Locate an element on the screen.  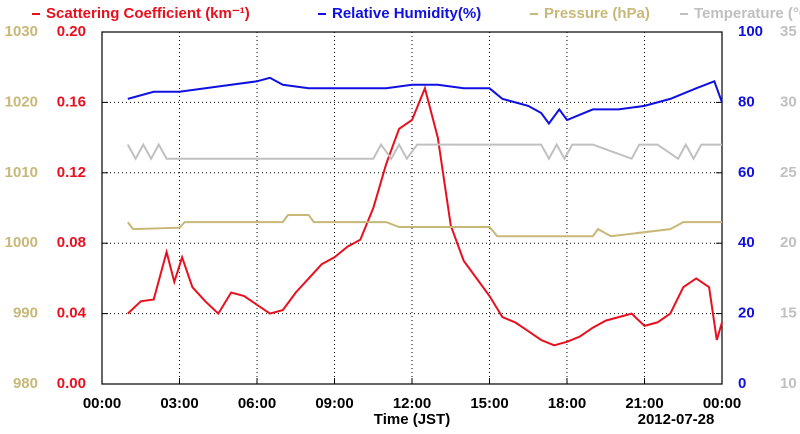
x-tick-label: 21:00 is located at coordinates (644, 403).